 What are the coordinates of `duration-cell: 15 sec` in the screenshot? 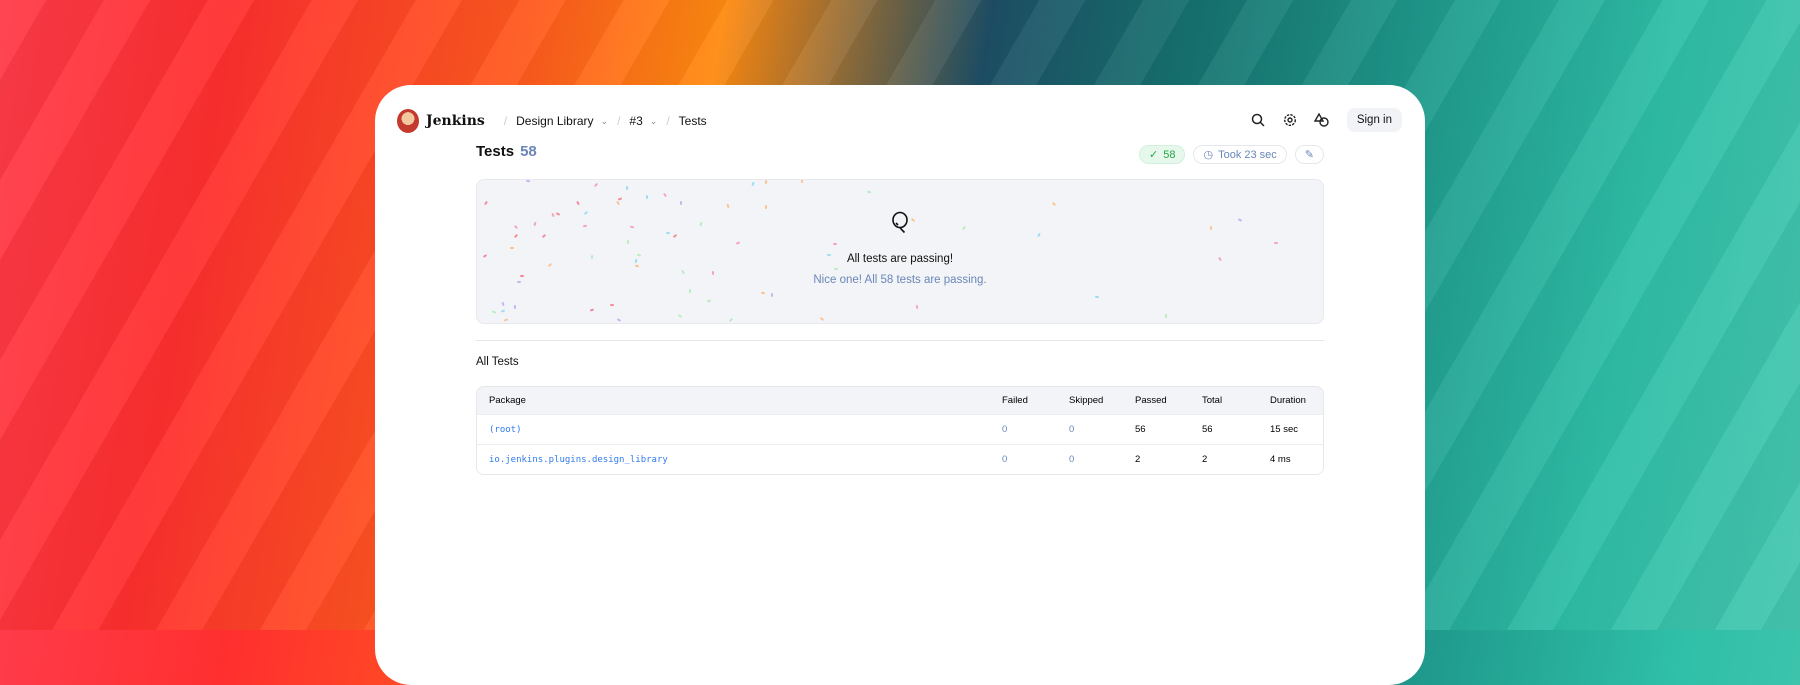 It's located at (1284, 429).